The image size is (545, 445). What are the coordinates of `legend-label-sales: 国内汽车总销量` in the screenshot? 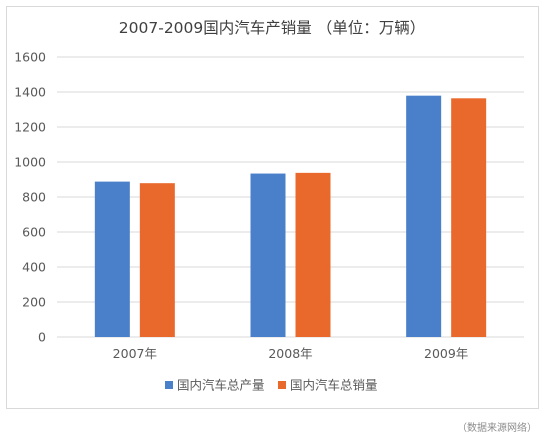 It's located at (334, 385).